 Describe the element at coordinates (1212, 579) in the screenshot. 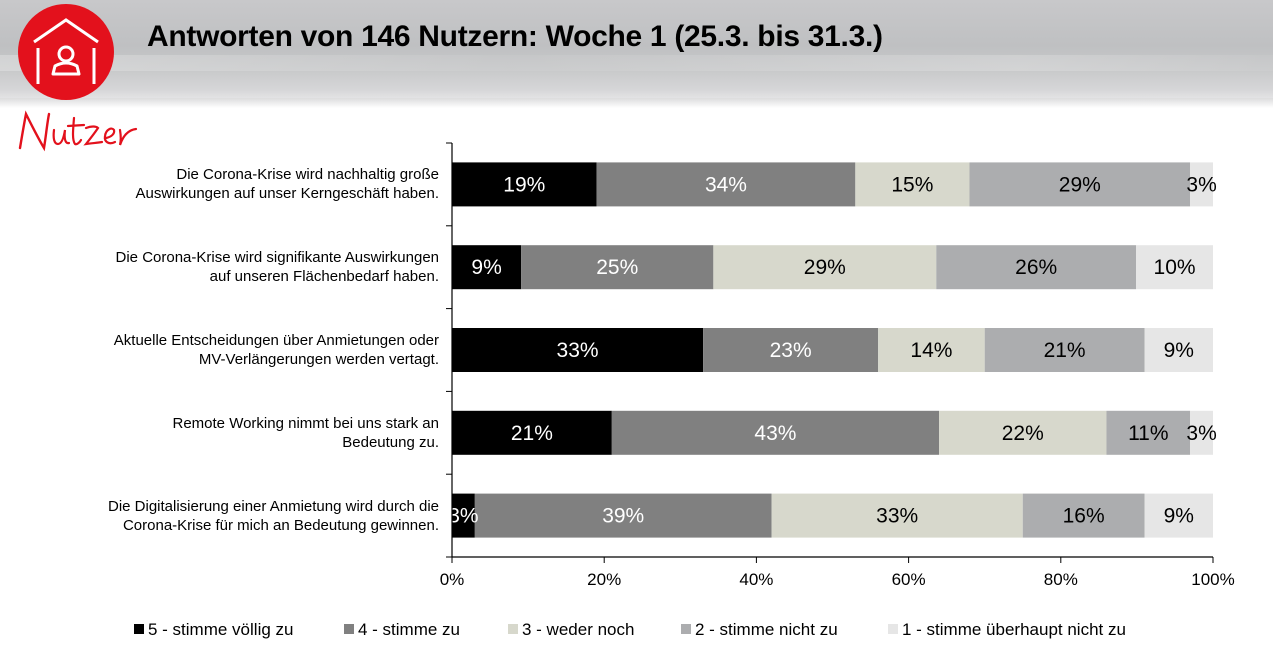

I see `x-tick-label: 100%` at that location.